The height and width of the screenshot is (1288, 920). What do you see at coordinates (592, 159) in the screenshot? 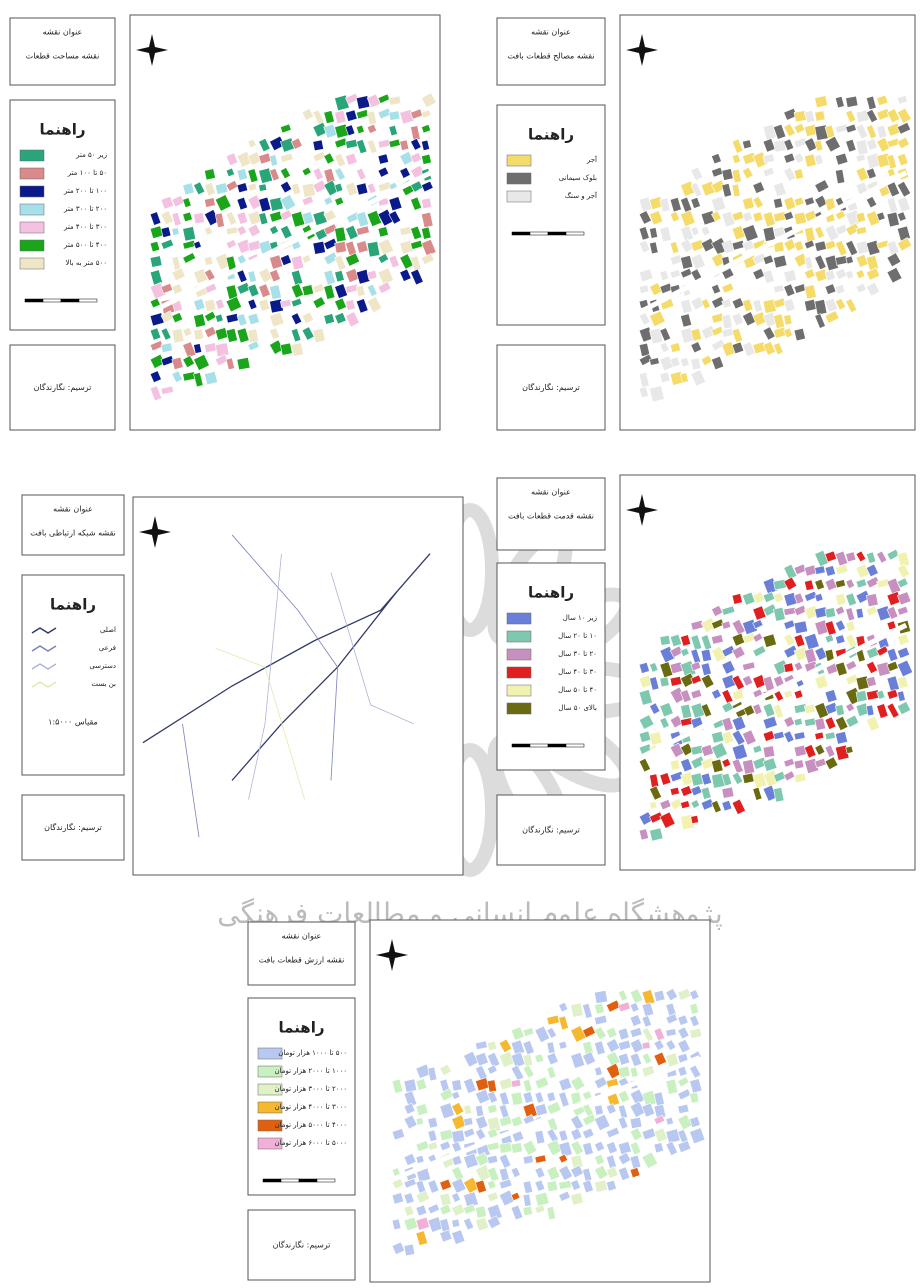
I see `legend-label: آجر` at bounding box center [592, 159].